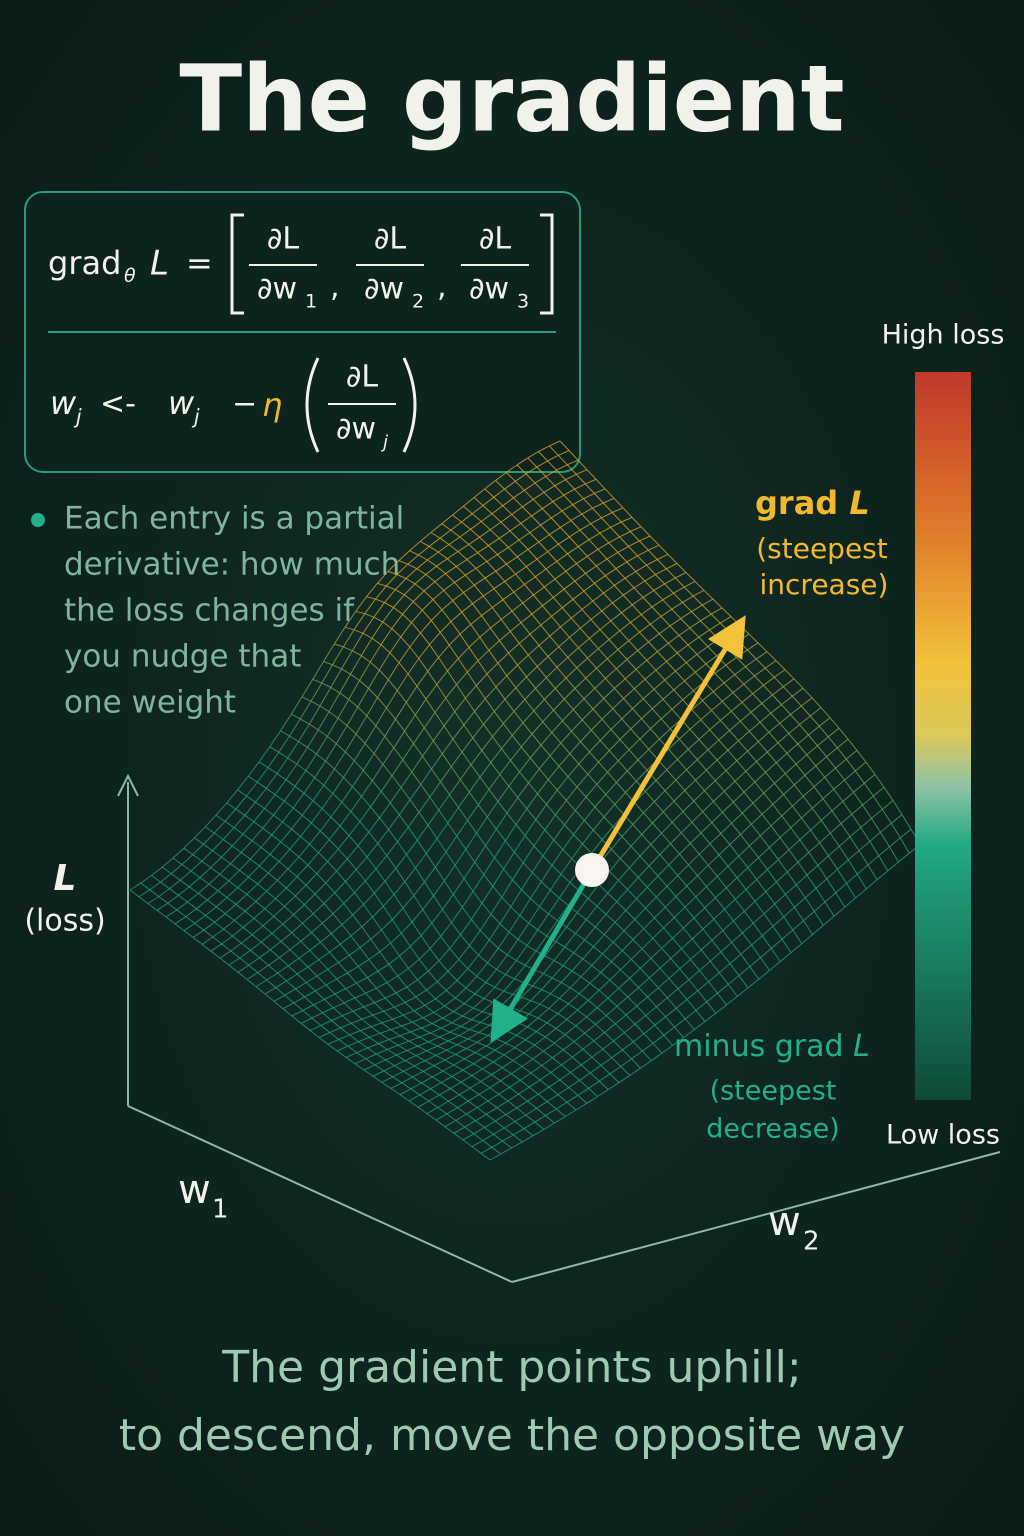 The height and width of the screenshot is (1536, 1024). What do you see at coordinates (234, 519) in the screenshot?
I see `bullet-line: Each entry is a partial` at bounding box center [234, 519].